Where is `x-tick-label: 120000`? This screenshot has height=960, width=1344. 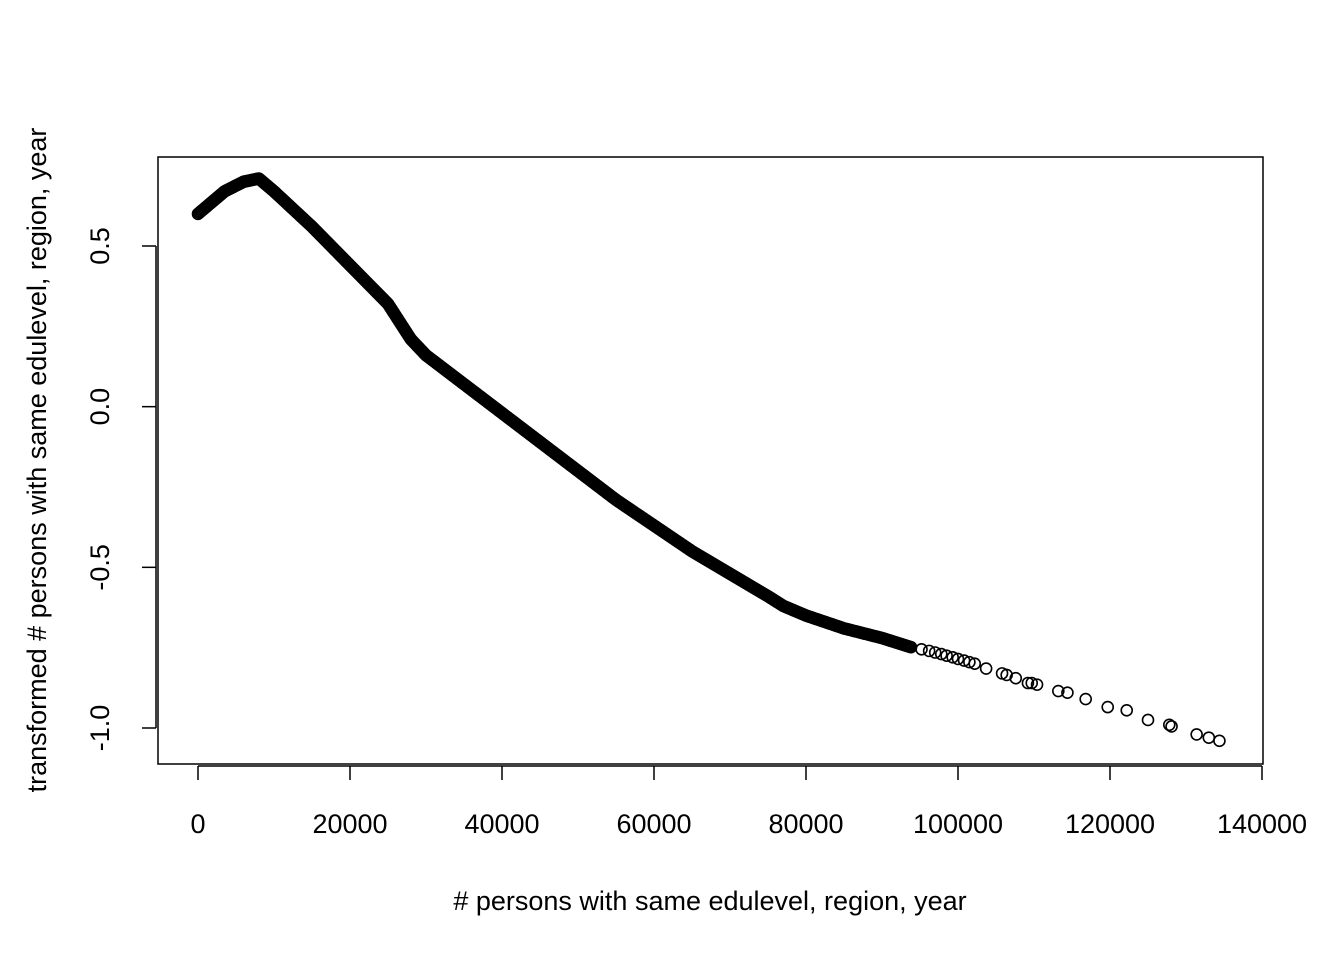 x-tick-label: 120000 is located at coordinates (1110, 824).